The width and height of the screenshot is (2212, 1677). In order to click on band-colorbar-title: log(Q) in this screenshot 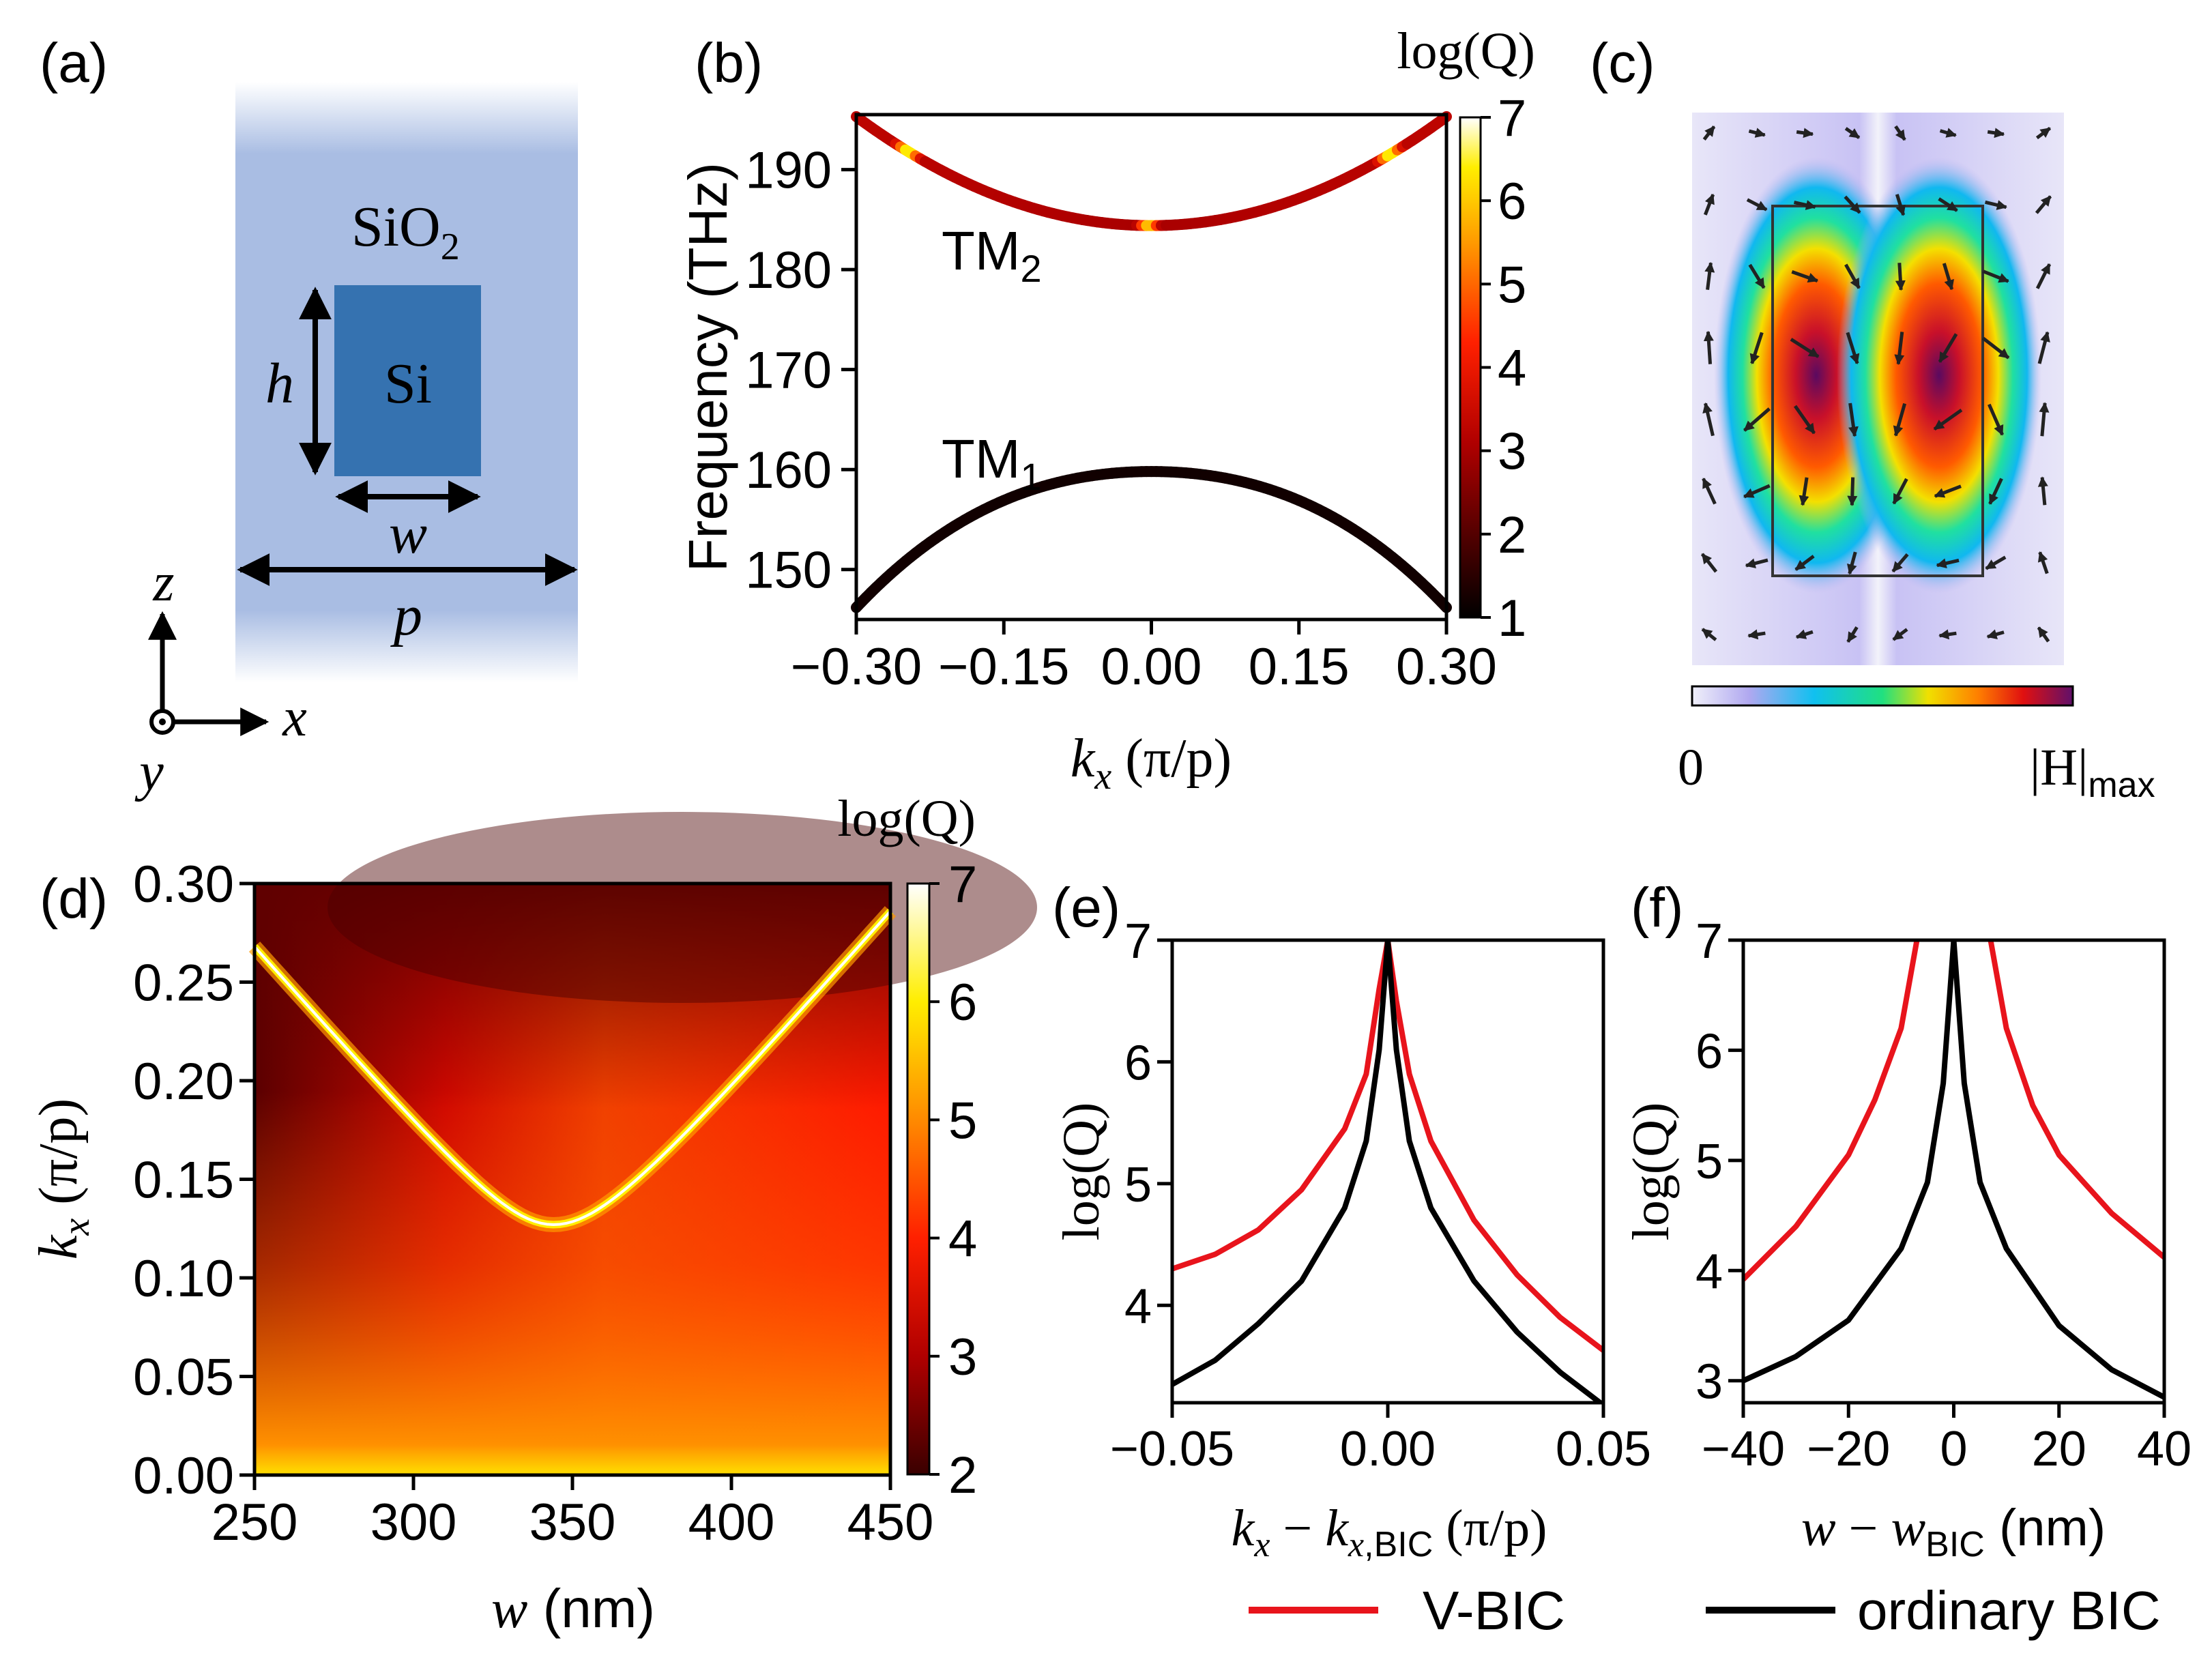, I will do `click(1466, 51)`.